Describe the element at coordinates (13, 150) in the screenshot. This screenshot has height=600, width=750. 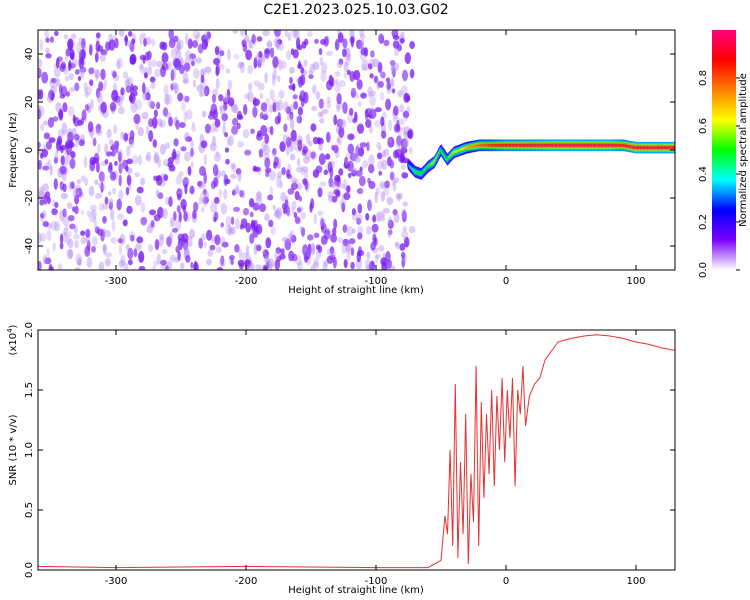
I see `spectrogram-y-axis-label: Frequency (Hz)` at that location.